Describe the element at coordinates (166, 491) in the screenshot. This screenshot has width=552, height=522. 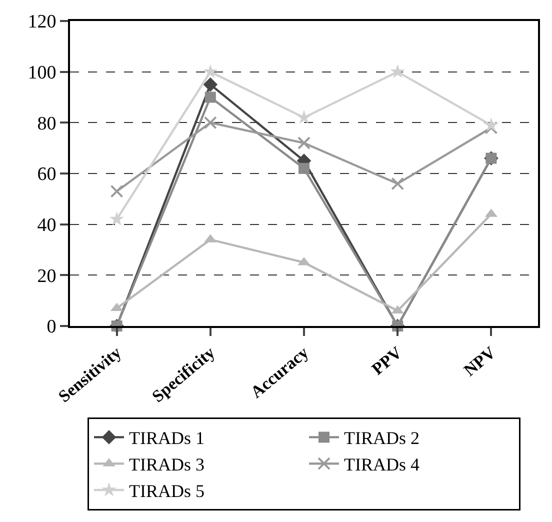
I see `legend-label: TIRADs 5` at that location.